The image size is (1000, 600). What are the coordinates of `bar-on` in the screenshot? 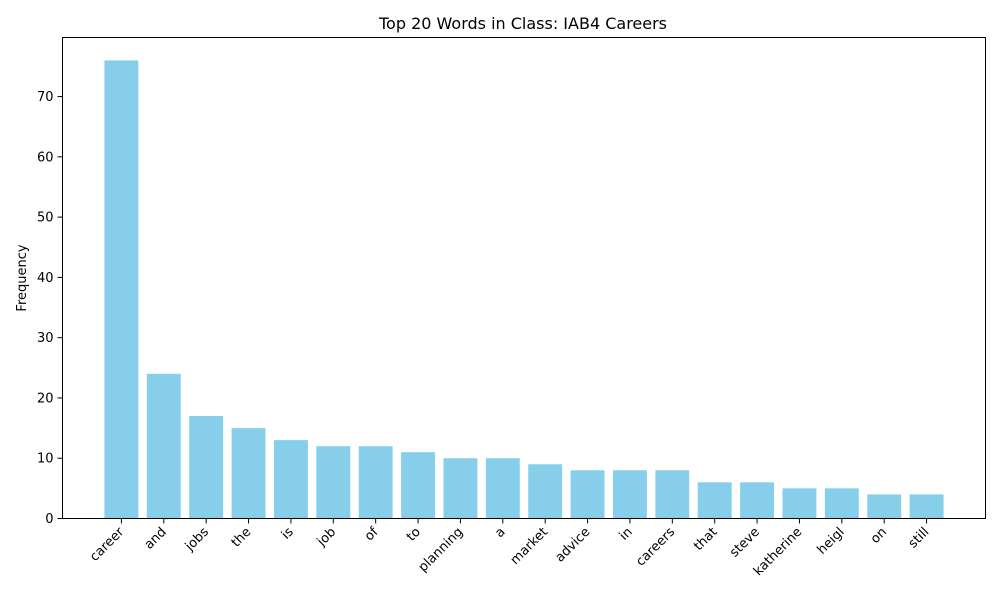 It's located at (884, 506).